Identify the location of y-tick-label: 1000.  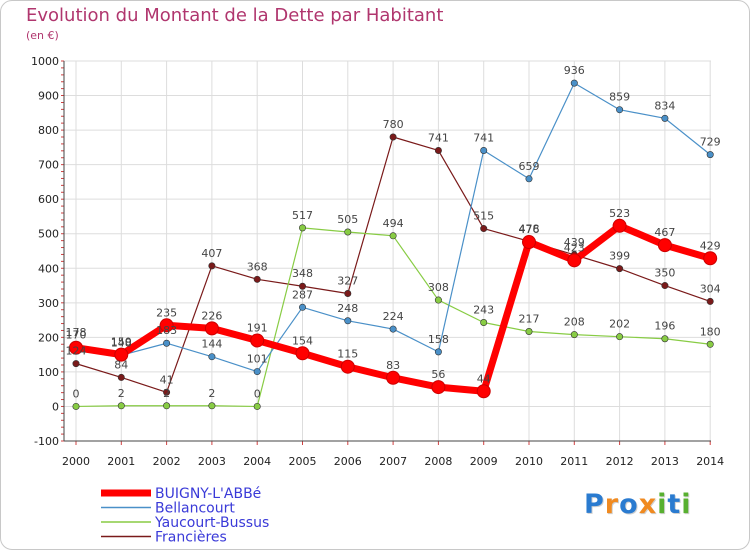
(45, 61).